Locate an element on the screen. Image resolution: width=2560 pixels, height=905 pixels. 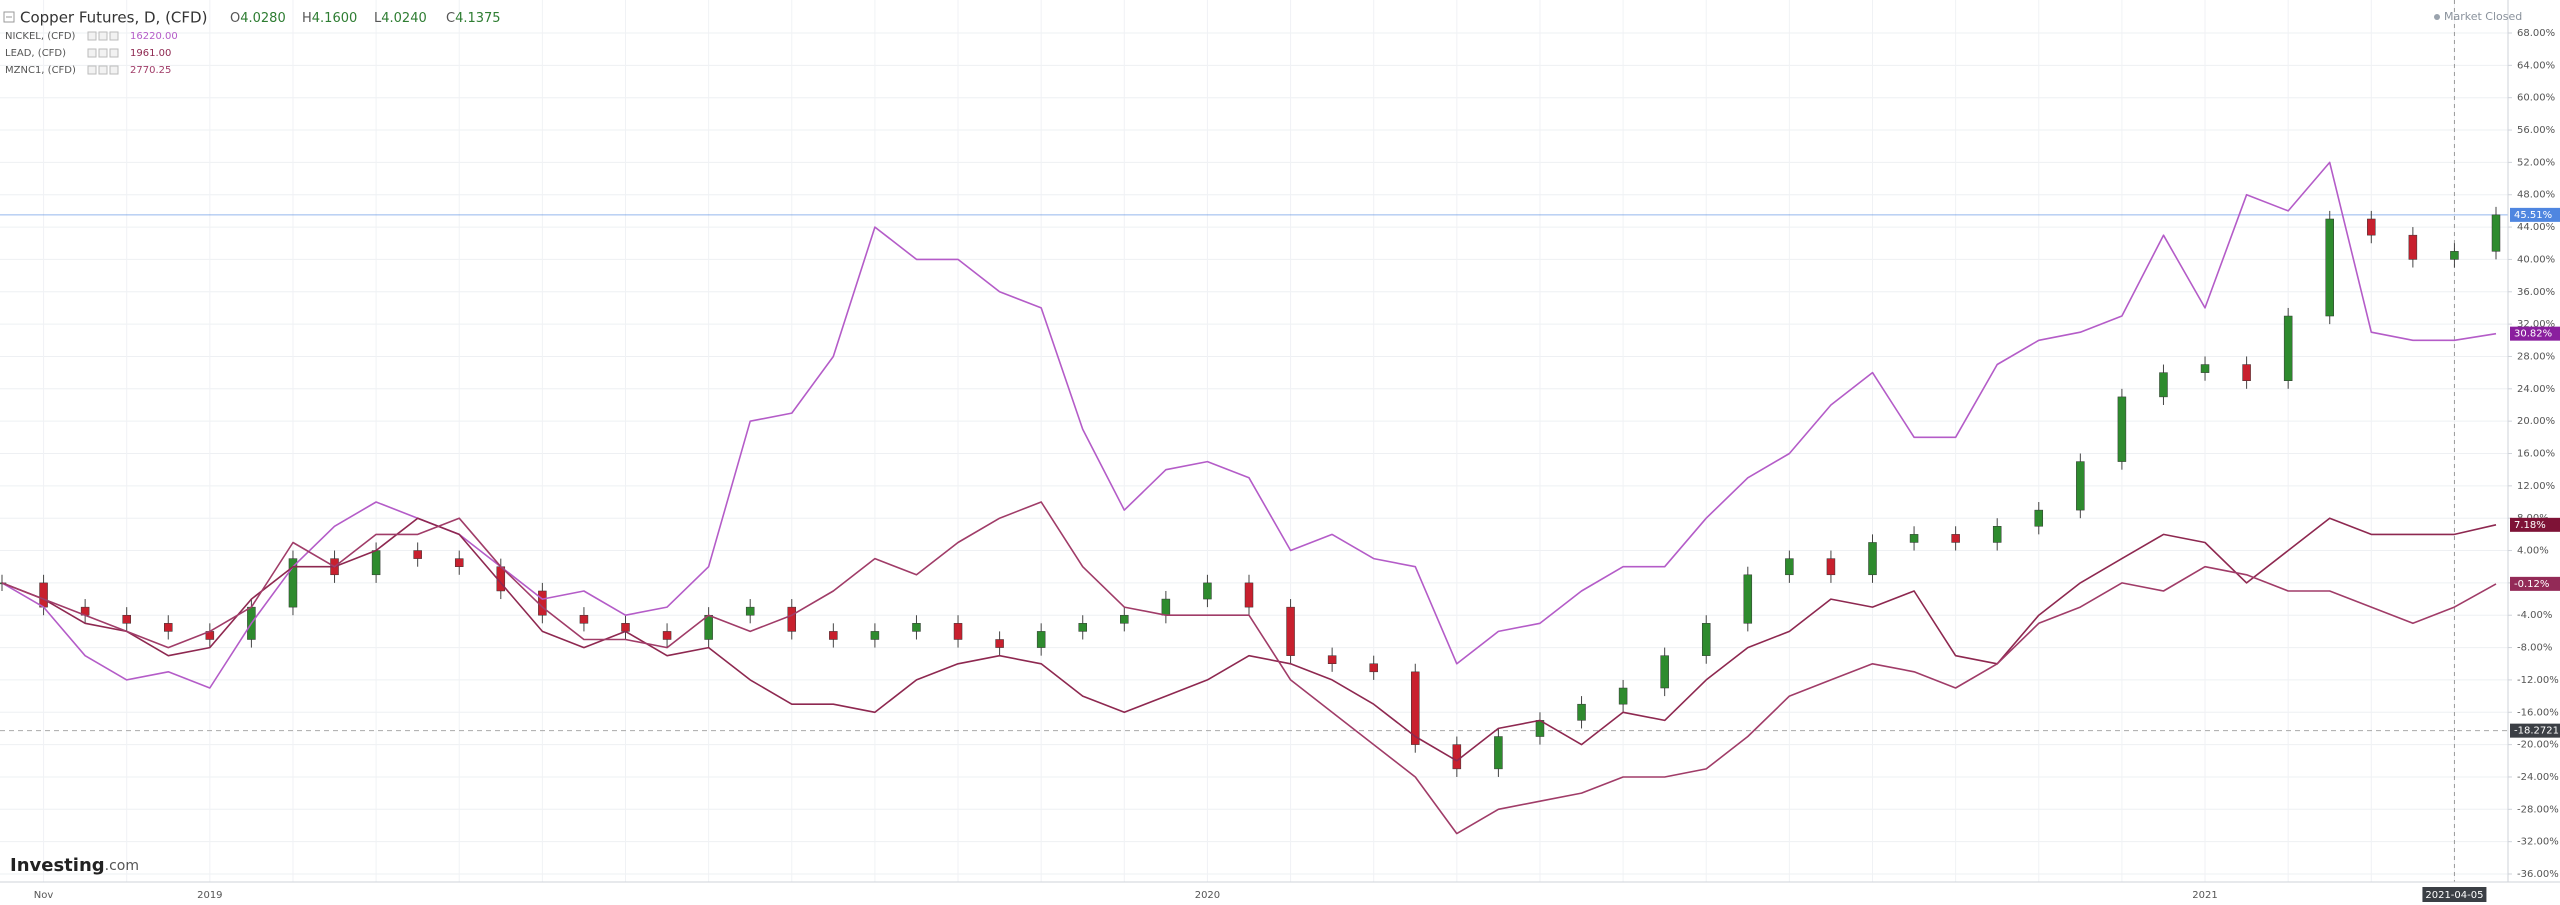
ohlc-item: H4.1600 is located at coordinates (329, 18).